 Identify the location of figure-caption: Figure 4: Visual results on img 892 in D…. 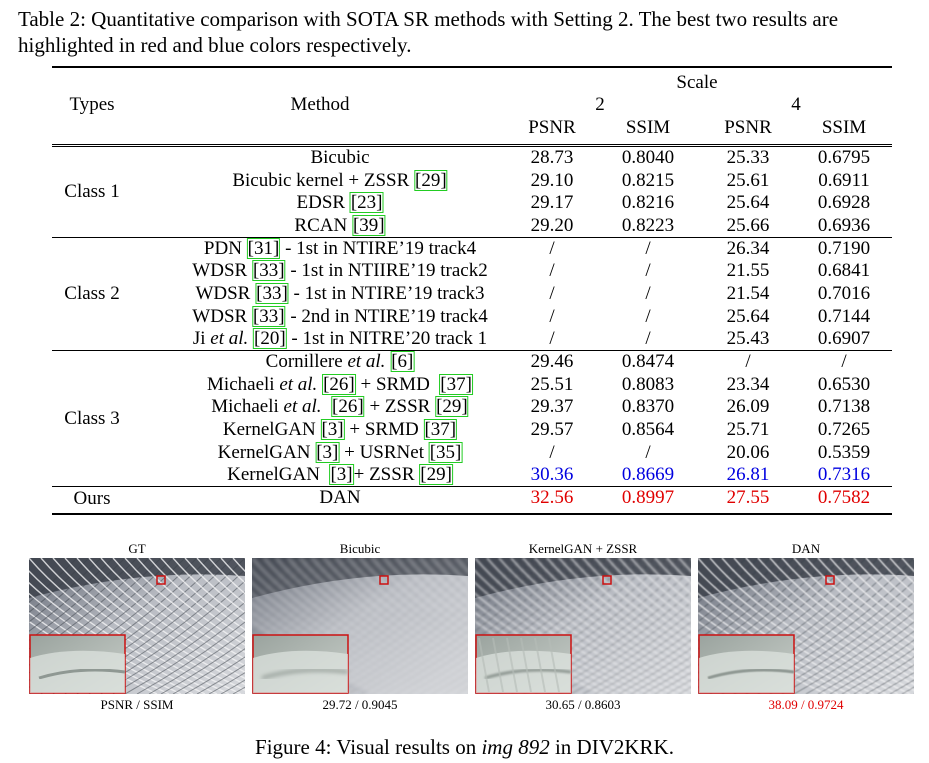
(464, 747).